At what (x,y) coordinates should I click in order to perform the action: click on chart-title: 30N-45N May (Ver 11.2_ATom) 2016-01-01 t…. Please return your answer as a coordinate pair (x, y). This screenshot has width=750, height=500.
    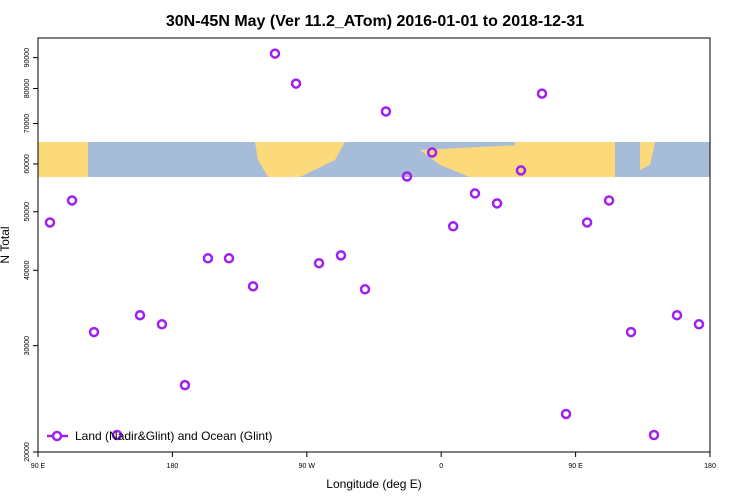
    Looking at the image, I should click on (375, 21).